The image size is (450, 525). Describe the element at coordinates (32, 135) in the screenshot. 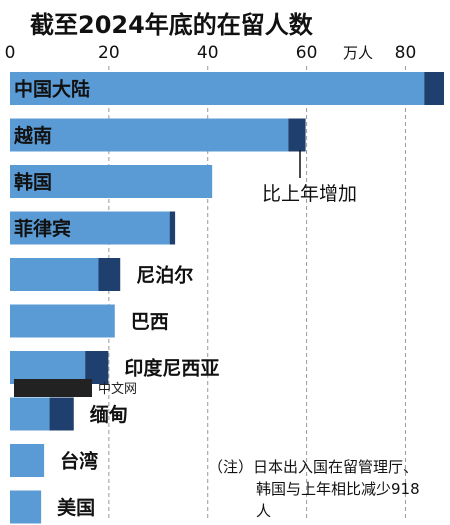

I see `category-label: 越南` at that location.